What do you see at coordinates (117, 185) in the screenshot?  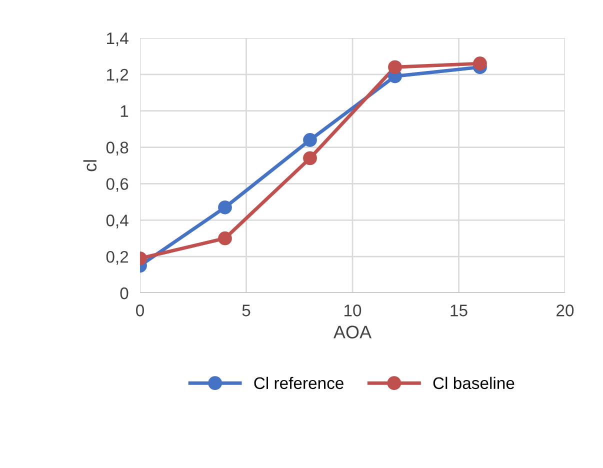 I see `y-tick-label: 0,6` at bounding box center [117, 185].